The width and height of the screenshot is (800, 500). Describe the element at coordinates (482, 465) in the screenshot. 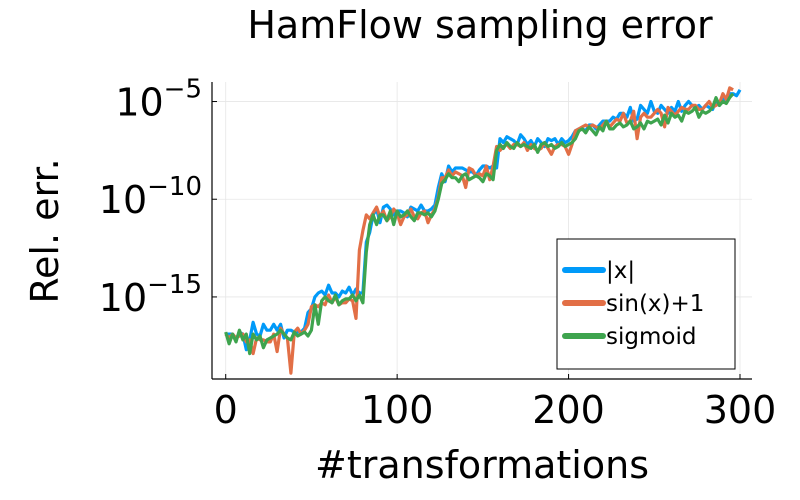

I see `x-axis-label: #transformations` at that location.